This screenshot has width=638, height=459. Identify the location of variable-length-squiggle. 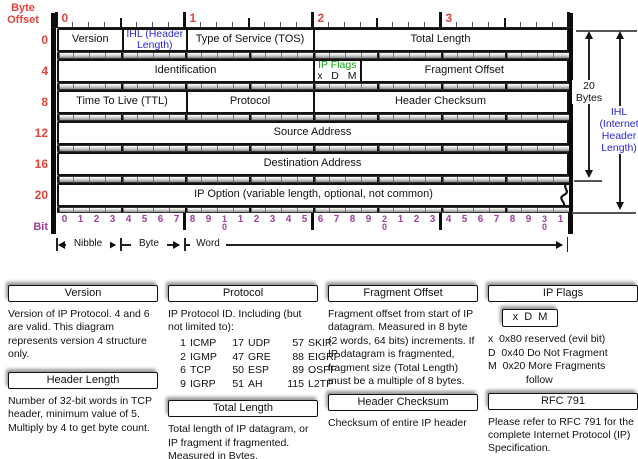
(564, 195).